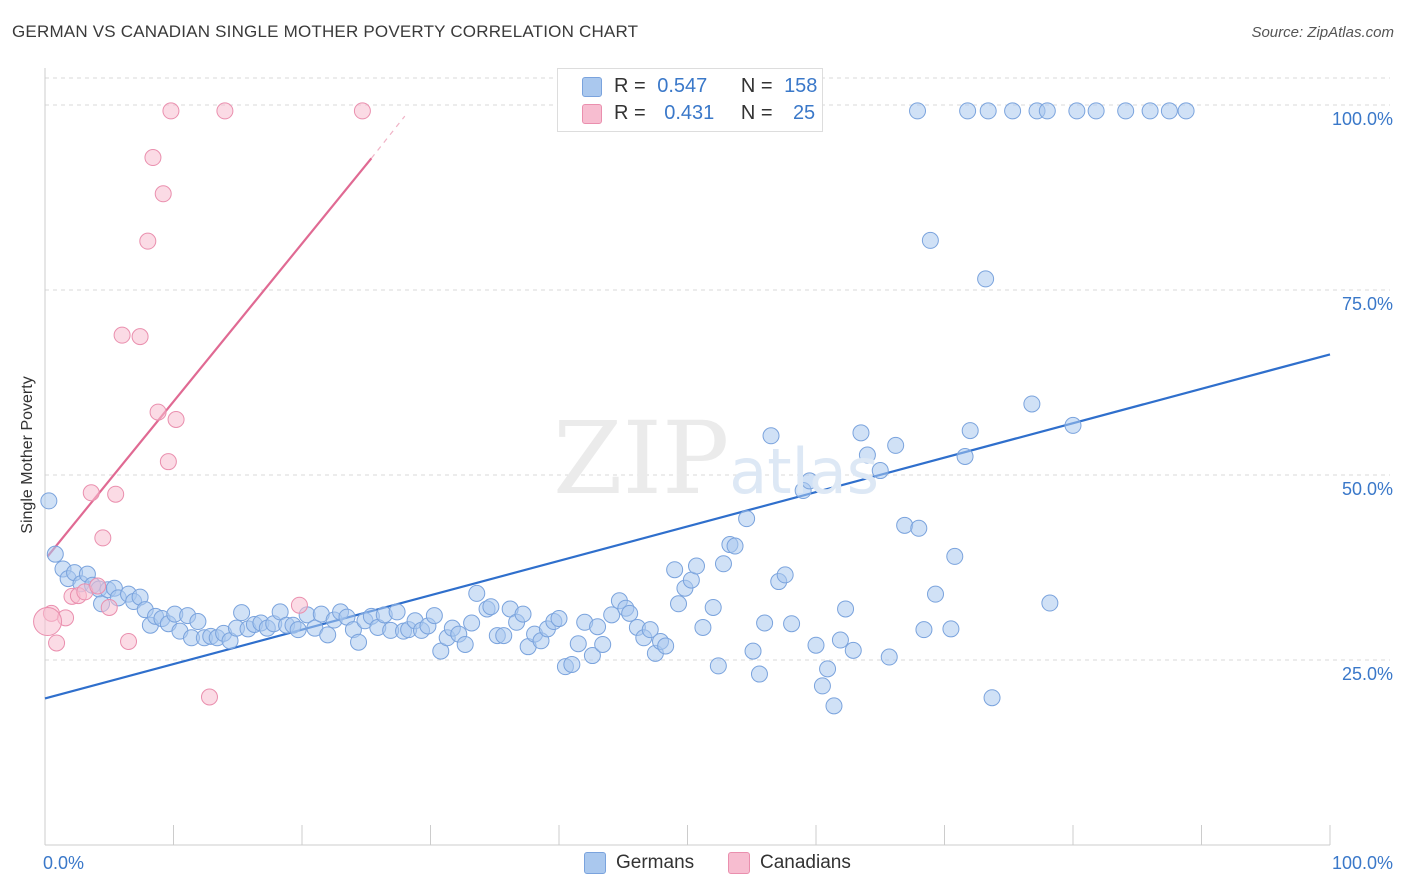  I want to click on n-label: N =, so click(756, 113).